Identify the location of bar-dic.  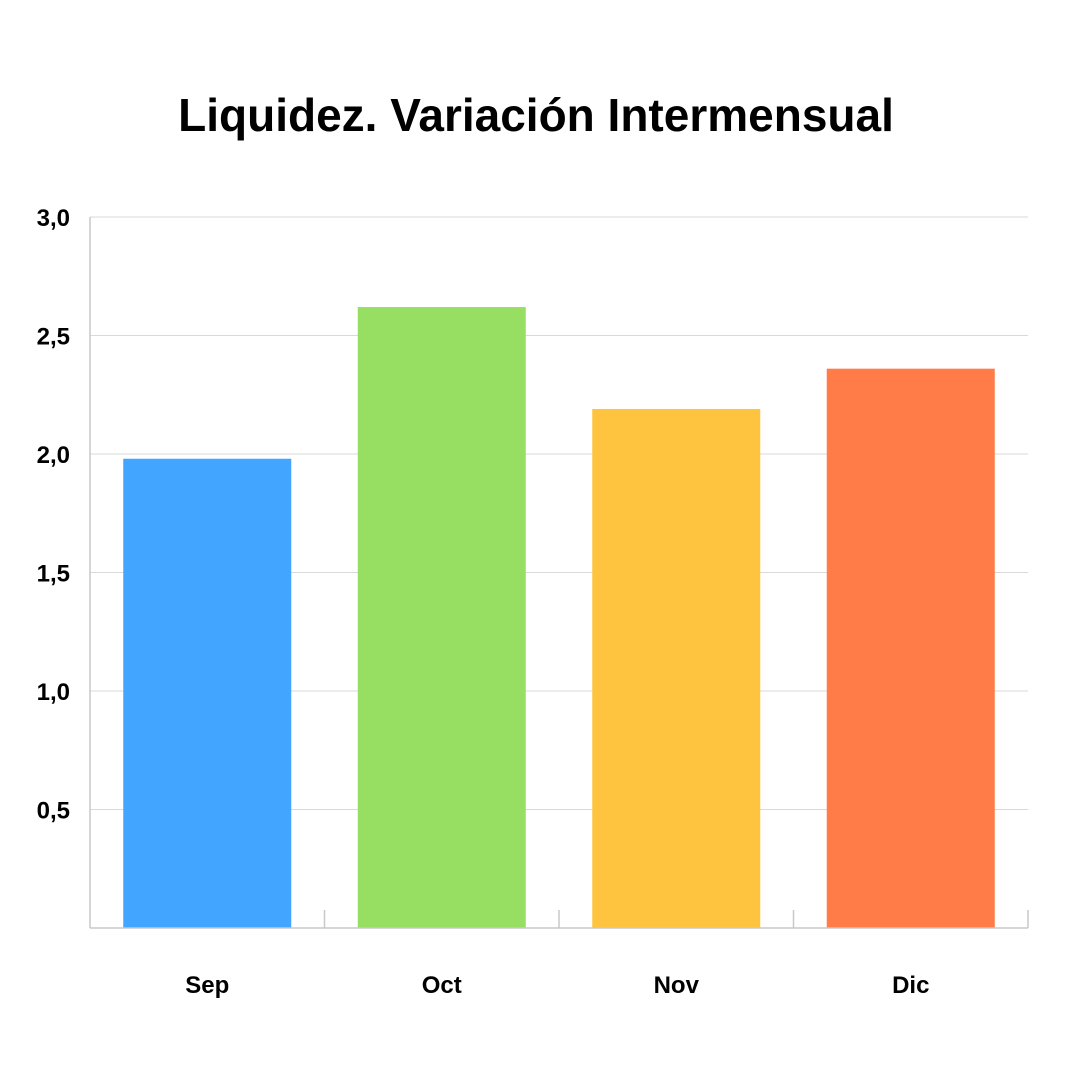
(910, 648).